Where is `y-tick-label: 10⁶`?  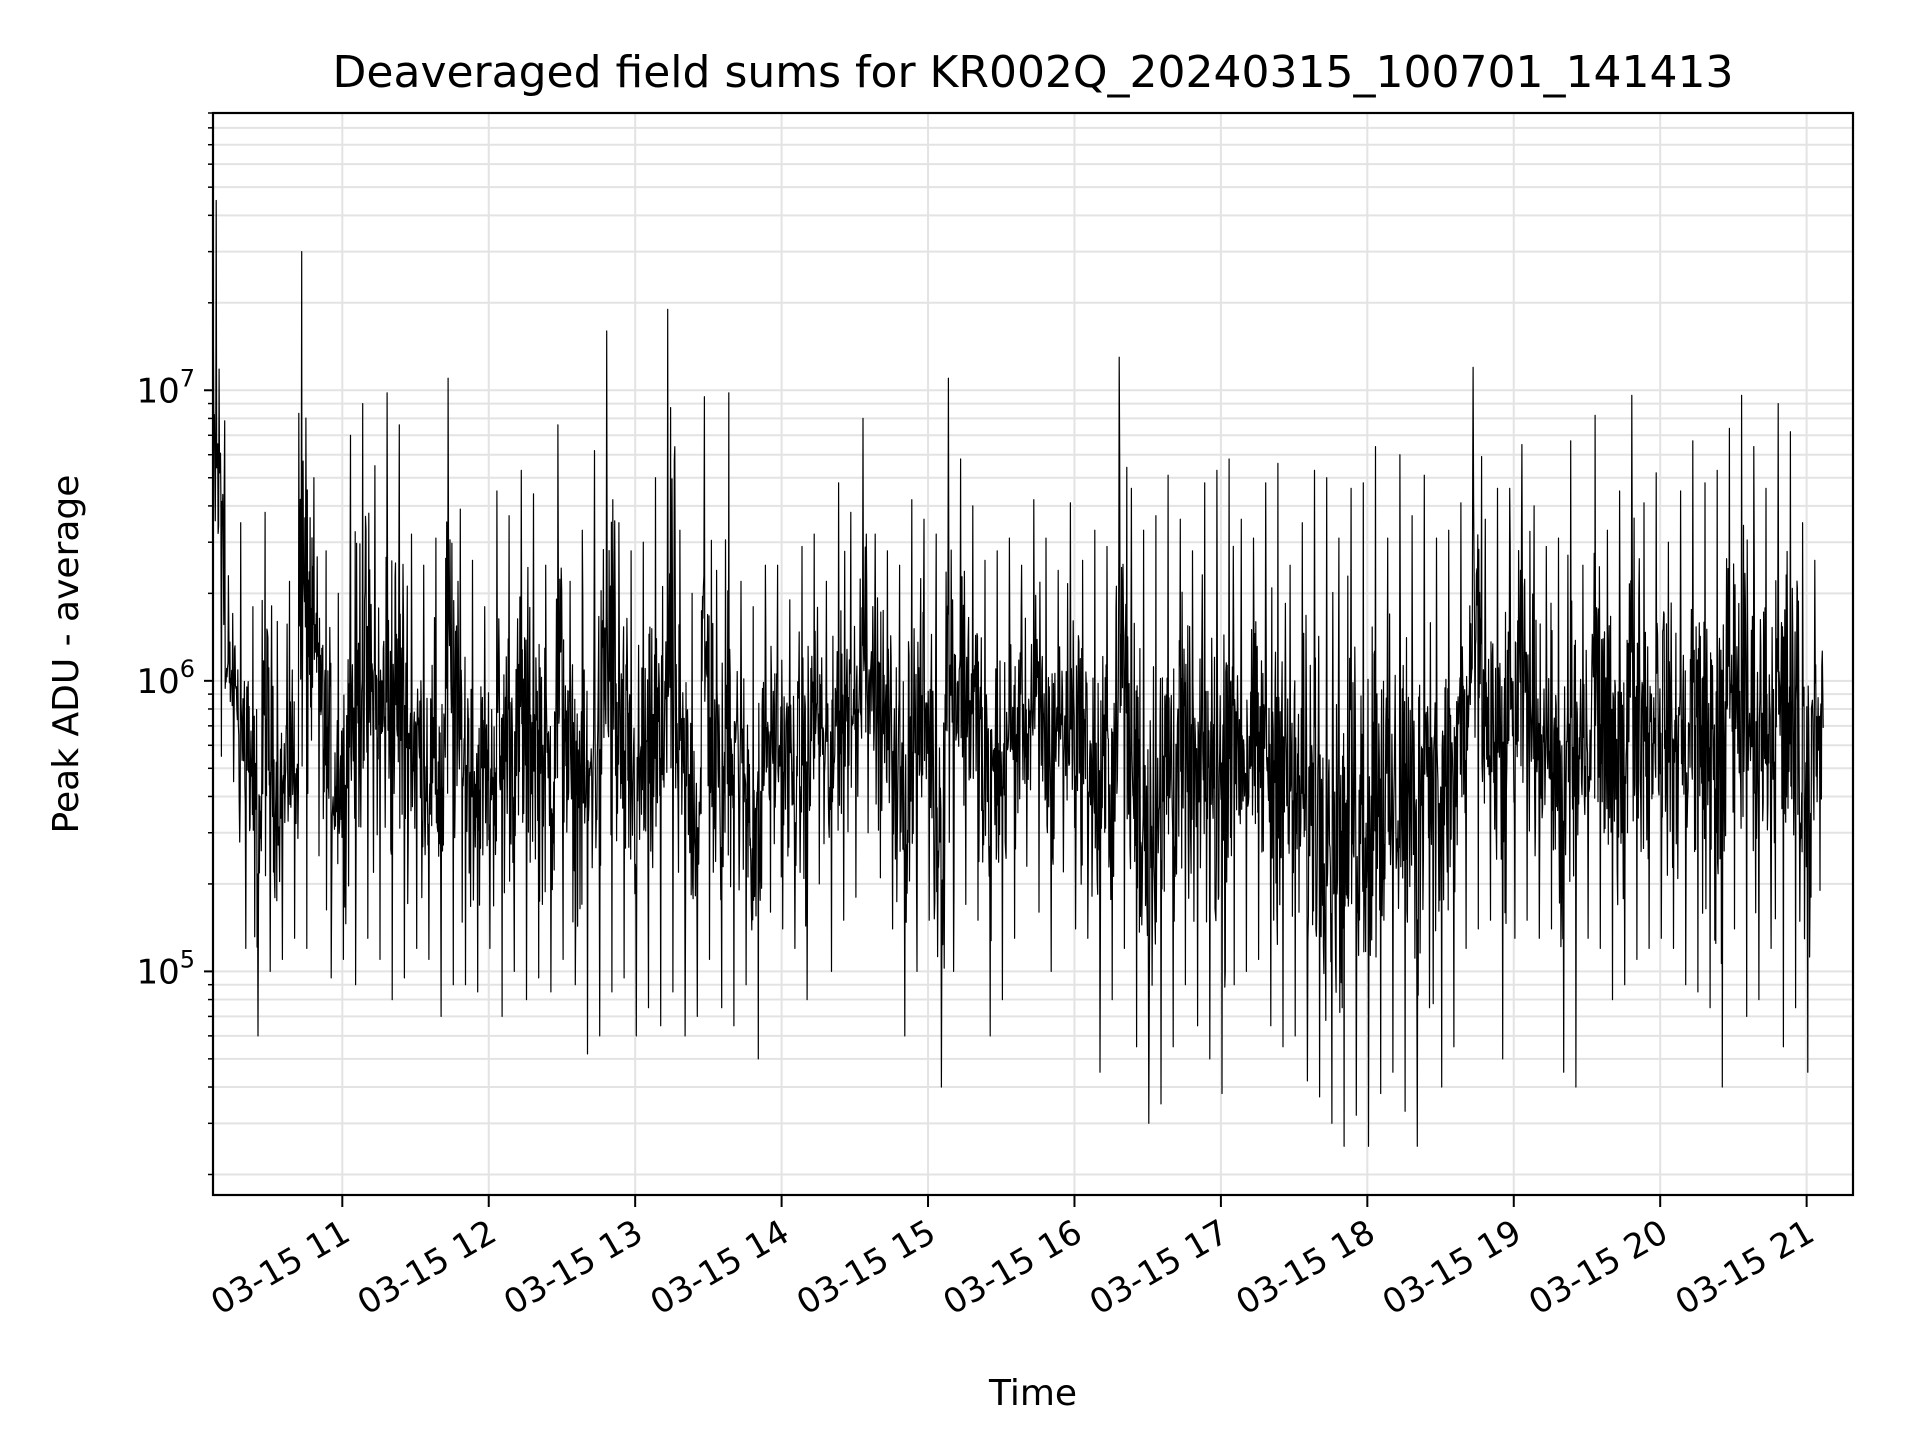
y-tick-label: 10⁶ is located at coordinates (165, 678).